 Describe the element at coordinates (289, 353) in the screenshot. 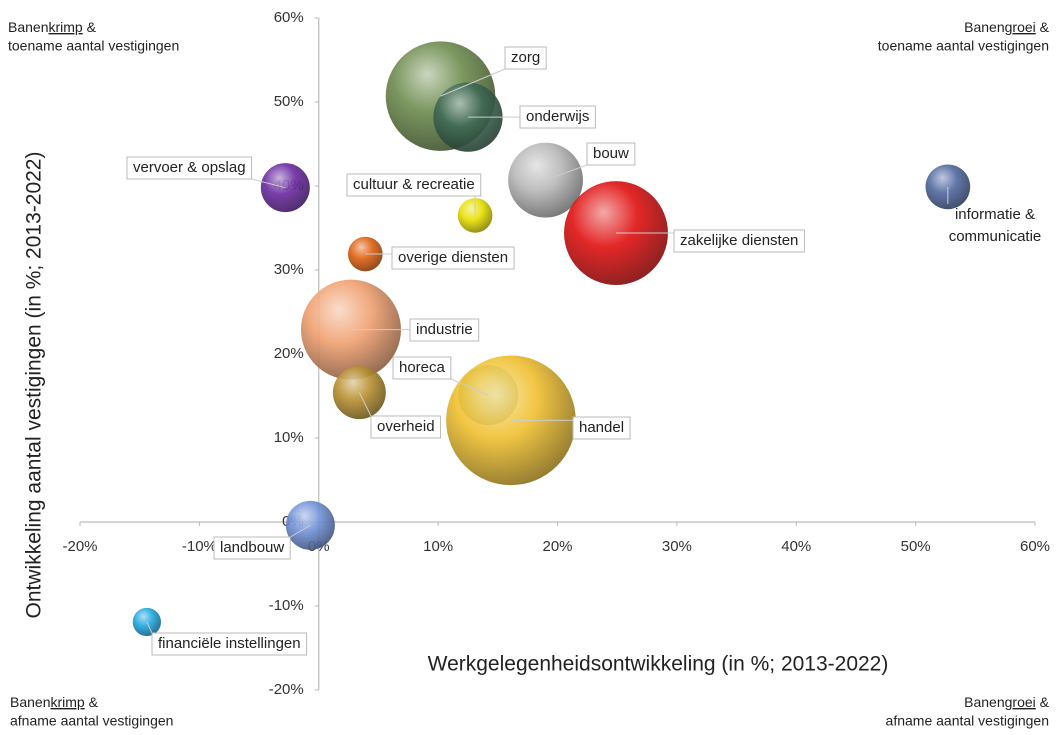

I see `y-tick-label: 20%` at that location.